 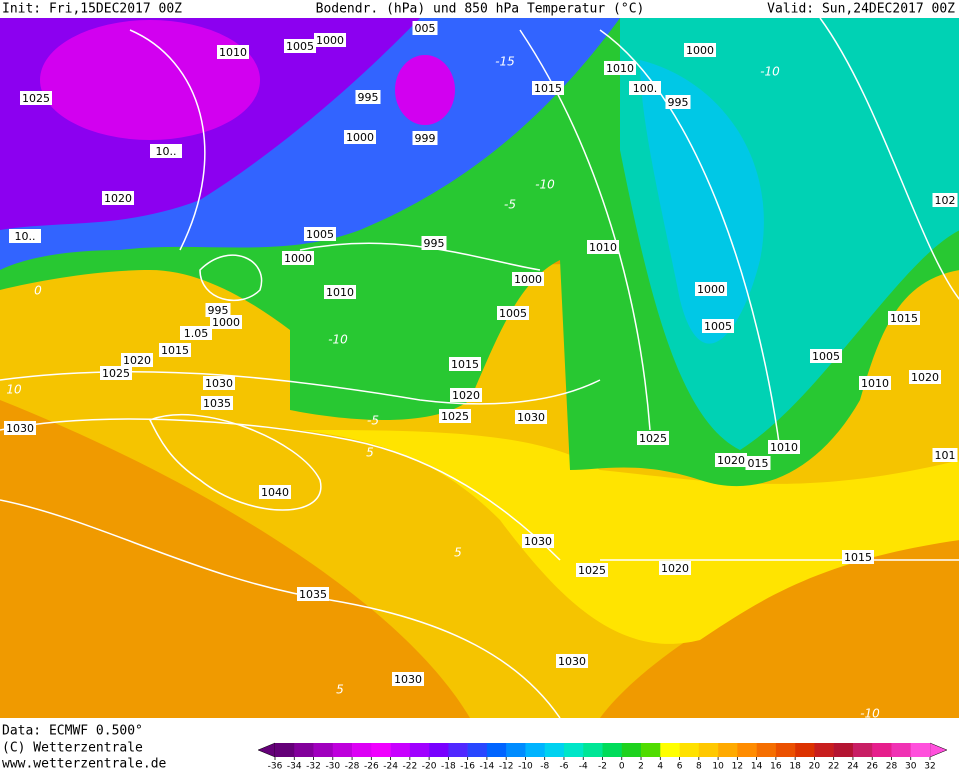 What do you see at coordinates (72, 748) in the screenshot?
I see `copyright: (C) Wetterzentrale` at bounding box center [72, 748].